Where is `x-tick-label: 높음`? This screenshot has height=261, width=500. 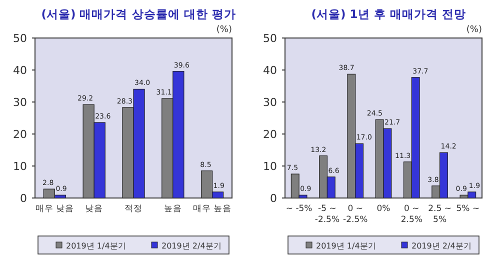
x-tick-label: 높음 is located at coordinates (173, 209).